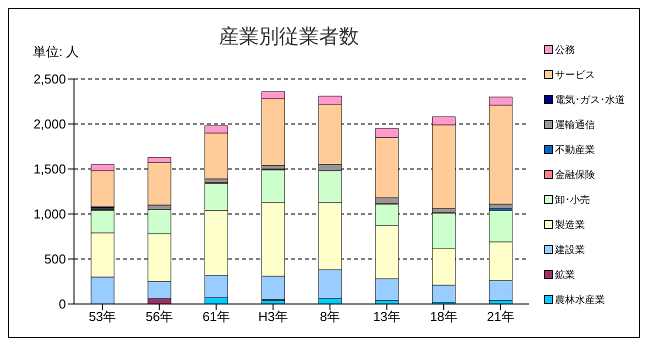  Describe the element at coordinates (575, 125) in the screenshot. I see `legend-label: 運輸通信` at that location.